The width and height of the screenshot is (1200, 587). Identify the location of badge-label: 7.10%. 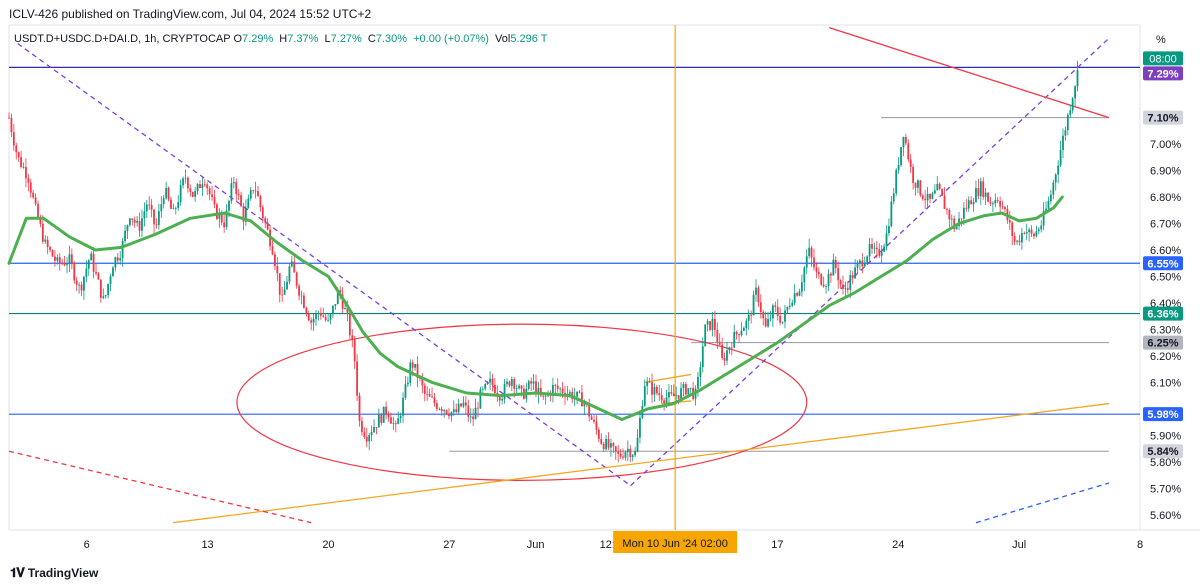
(1162, 119).